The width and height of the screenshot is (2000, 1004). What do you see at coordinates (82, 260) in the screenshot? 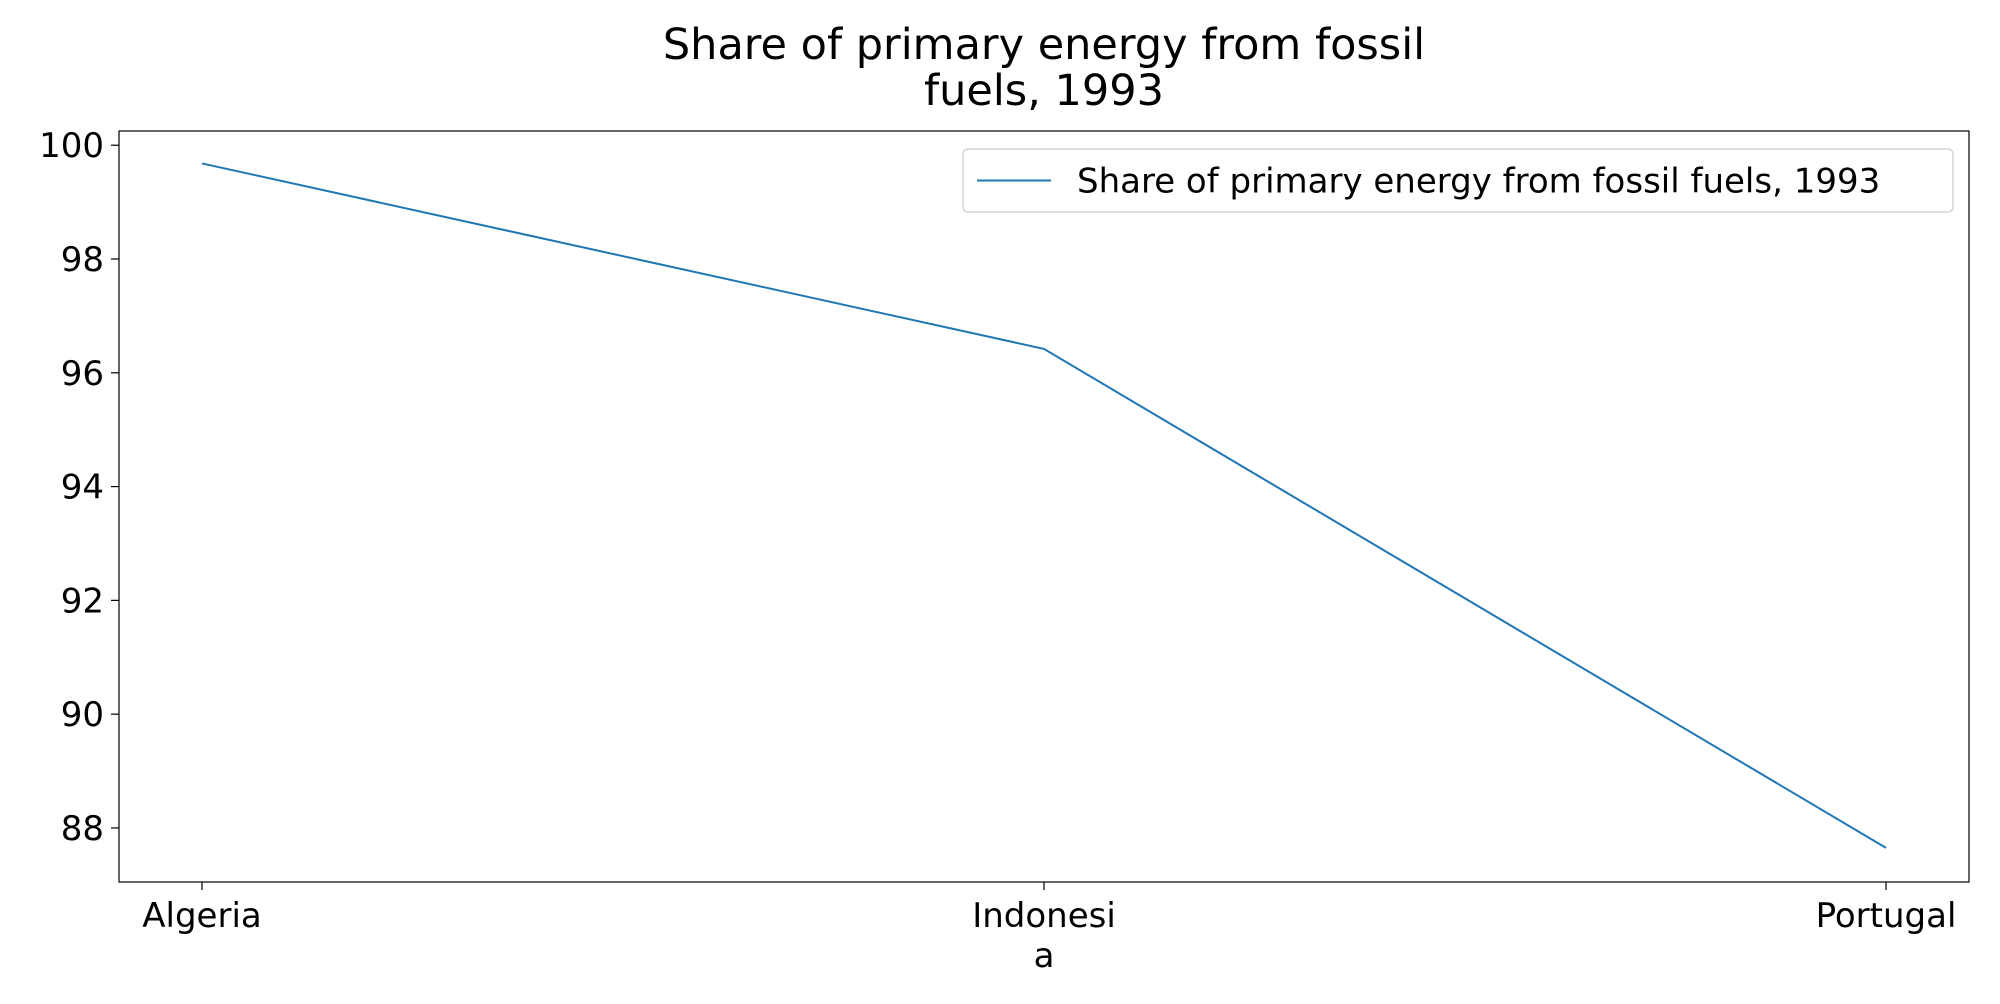
I see `y-tick-label: 98` at bounding box center [82, 260].